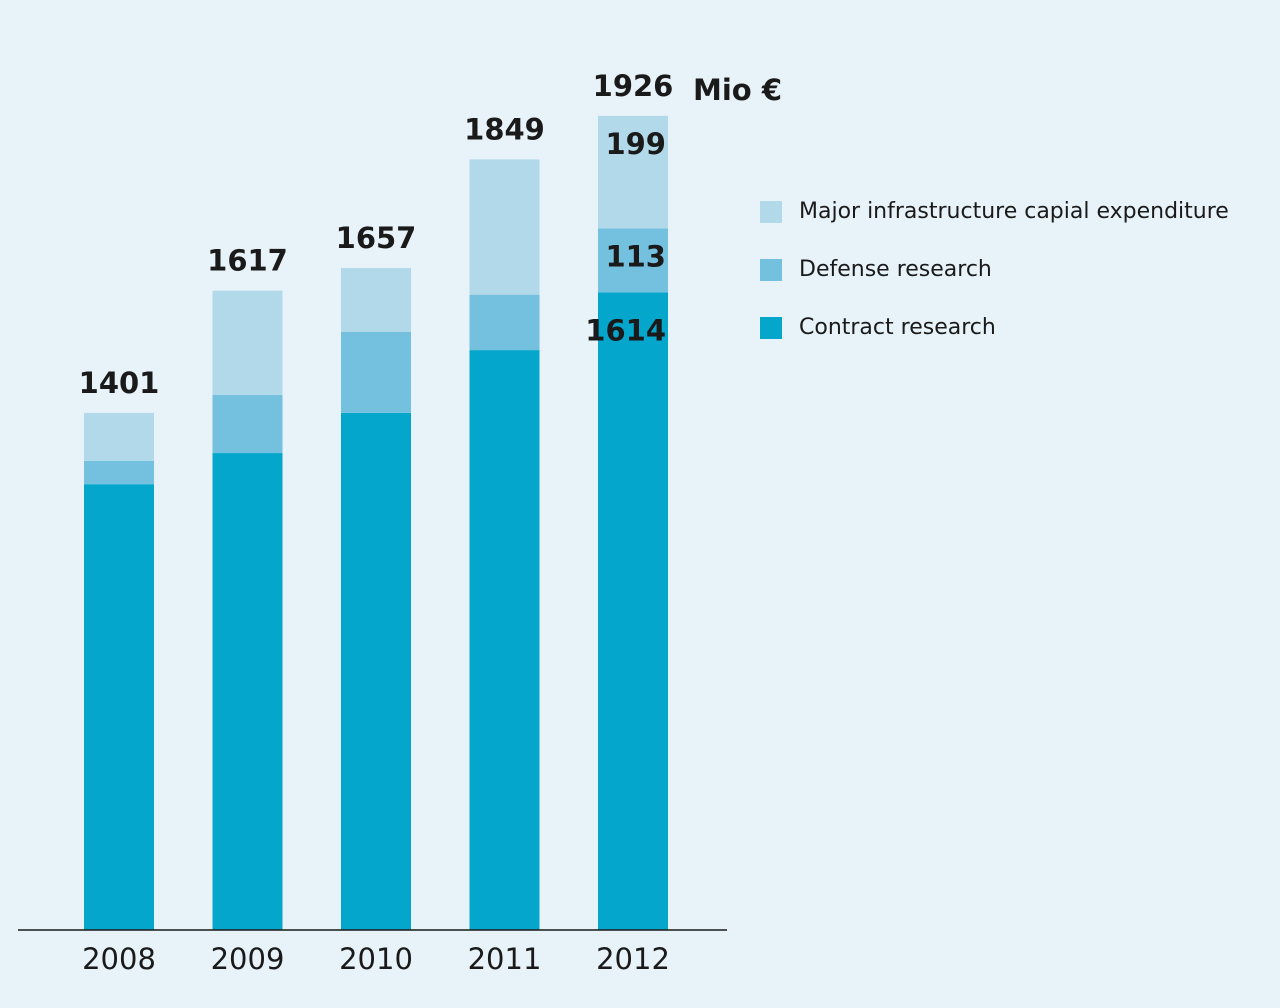 The width and height of the screenshot is (1280, 1008). I want to click on legend-label: Contract research, so click(897, 327).